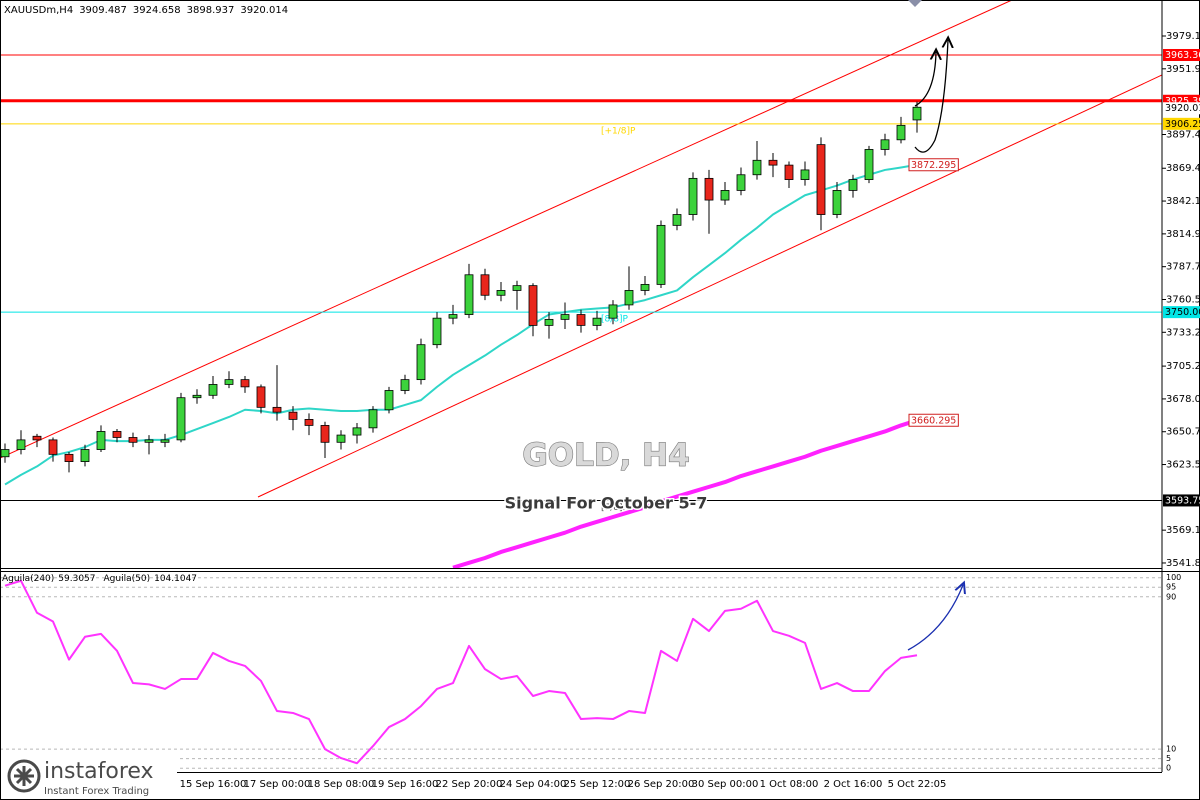 This screenshot has width=1200, height=800. What do you see at coordinates (615, 508) in the screenshot?
I see `level-tag: [7/8]P` at bounding box center [615, 508].